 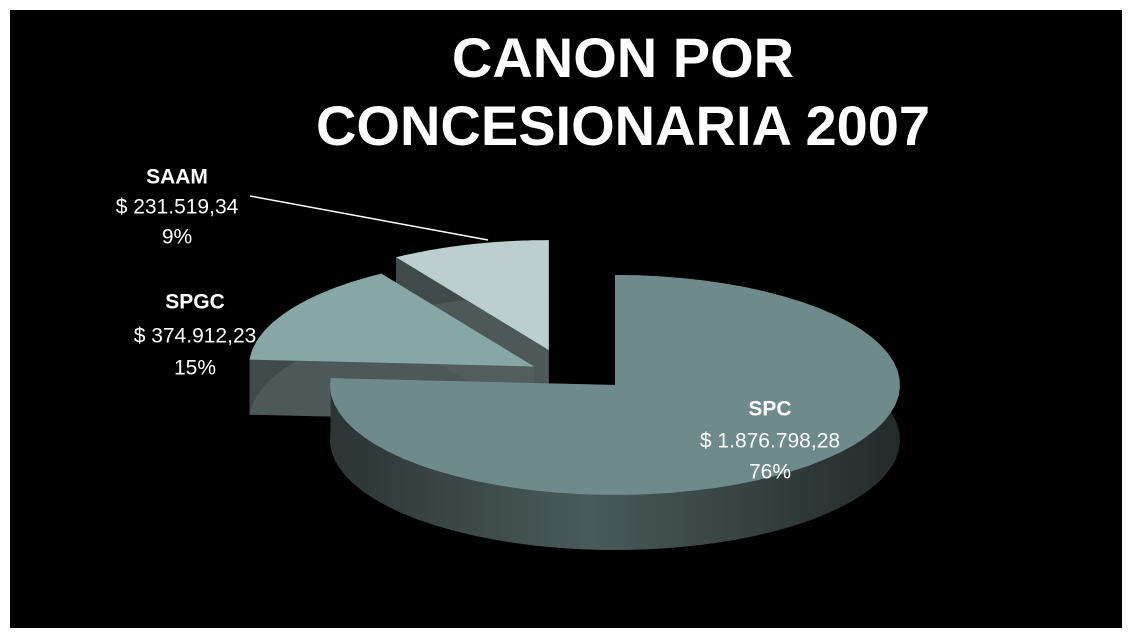 What do you see at coordinates (770, 441) in the screenshot?
I see `amount-label: $ 1.876.798,28` at bounding box center [770, 441].